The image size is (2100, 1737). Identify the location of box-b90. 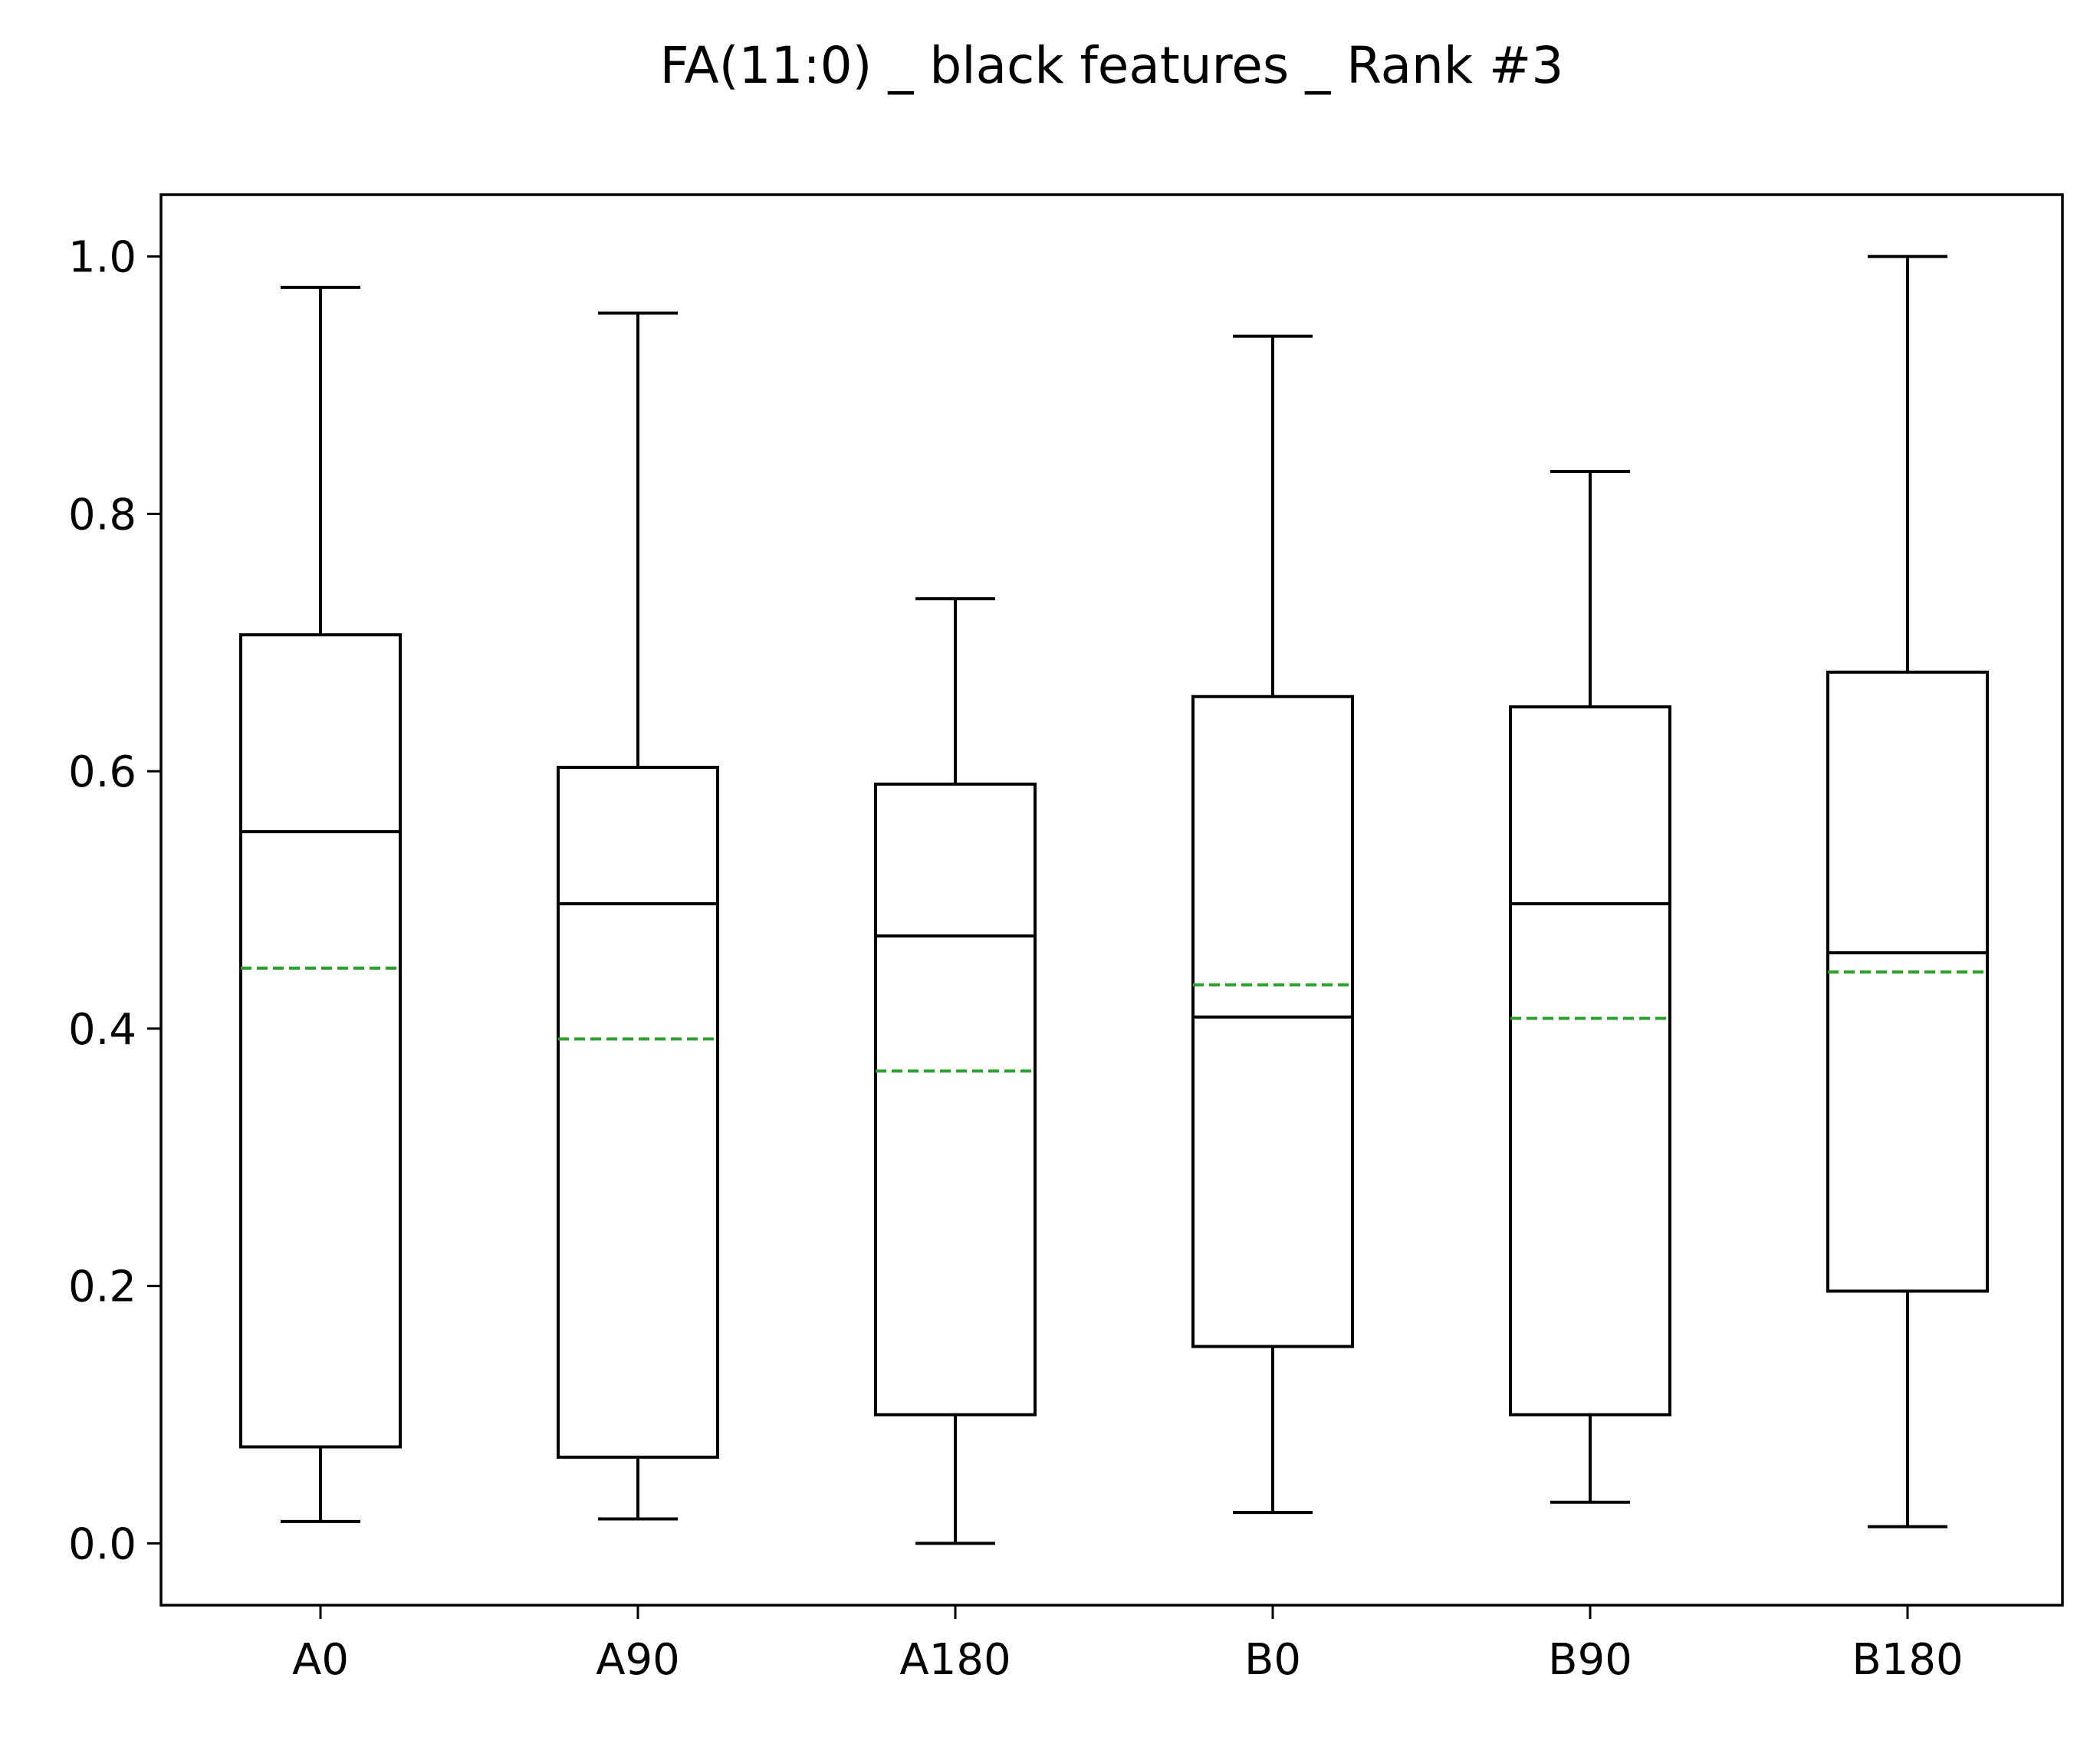
(1590, 987).